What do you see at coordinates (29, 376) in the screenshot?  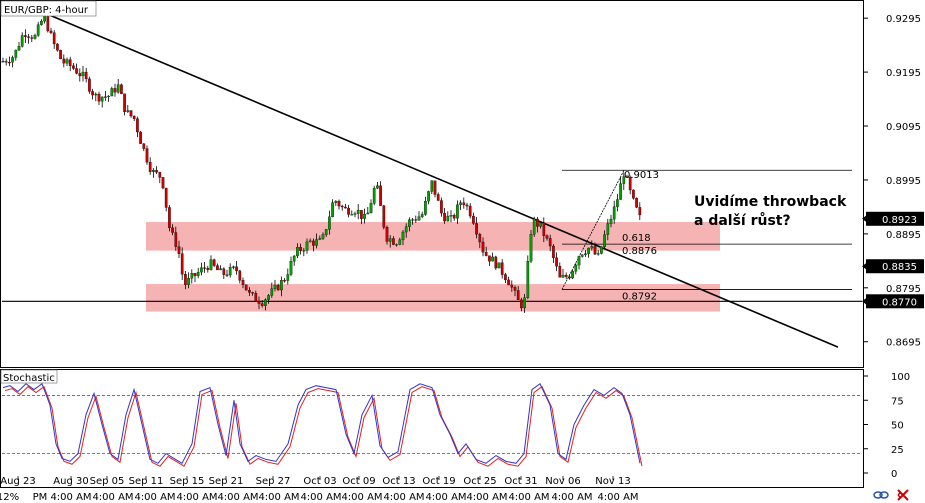 I see `stochastic-title-box` at bounding box center [29, 376].